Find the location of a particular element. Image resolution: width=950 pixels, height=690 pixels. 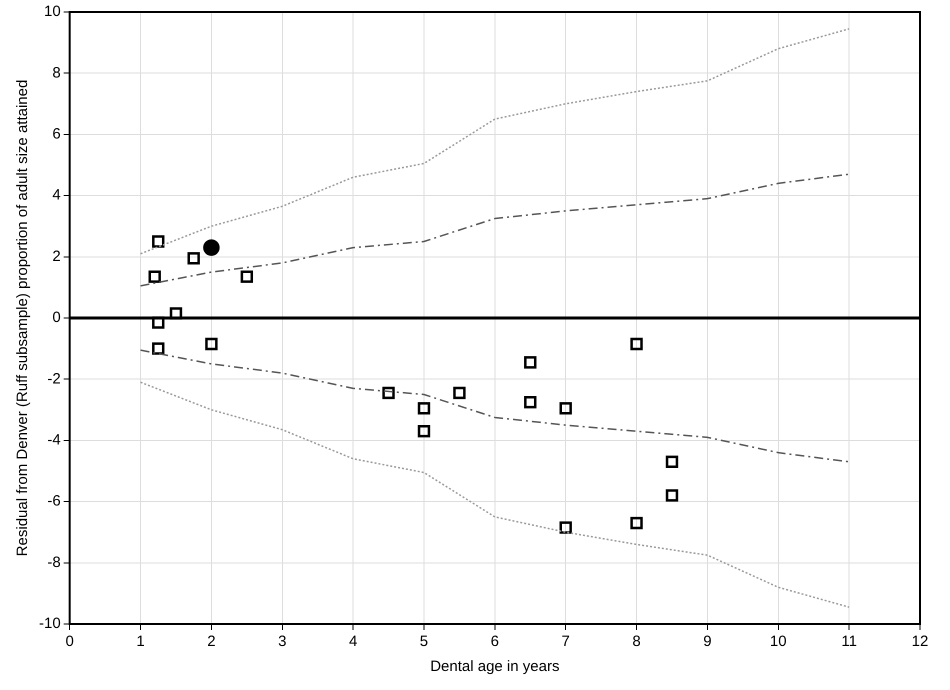

y-tick-label: -2 is located at coordinates (54, 379).